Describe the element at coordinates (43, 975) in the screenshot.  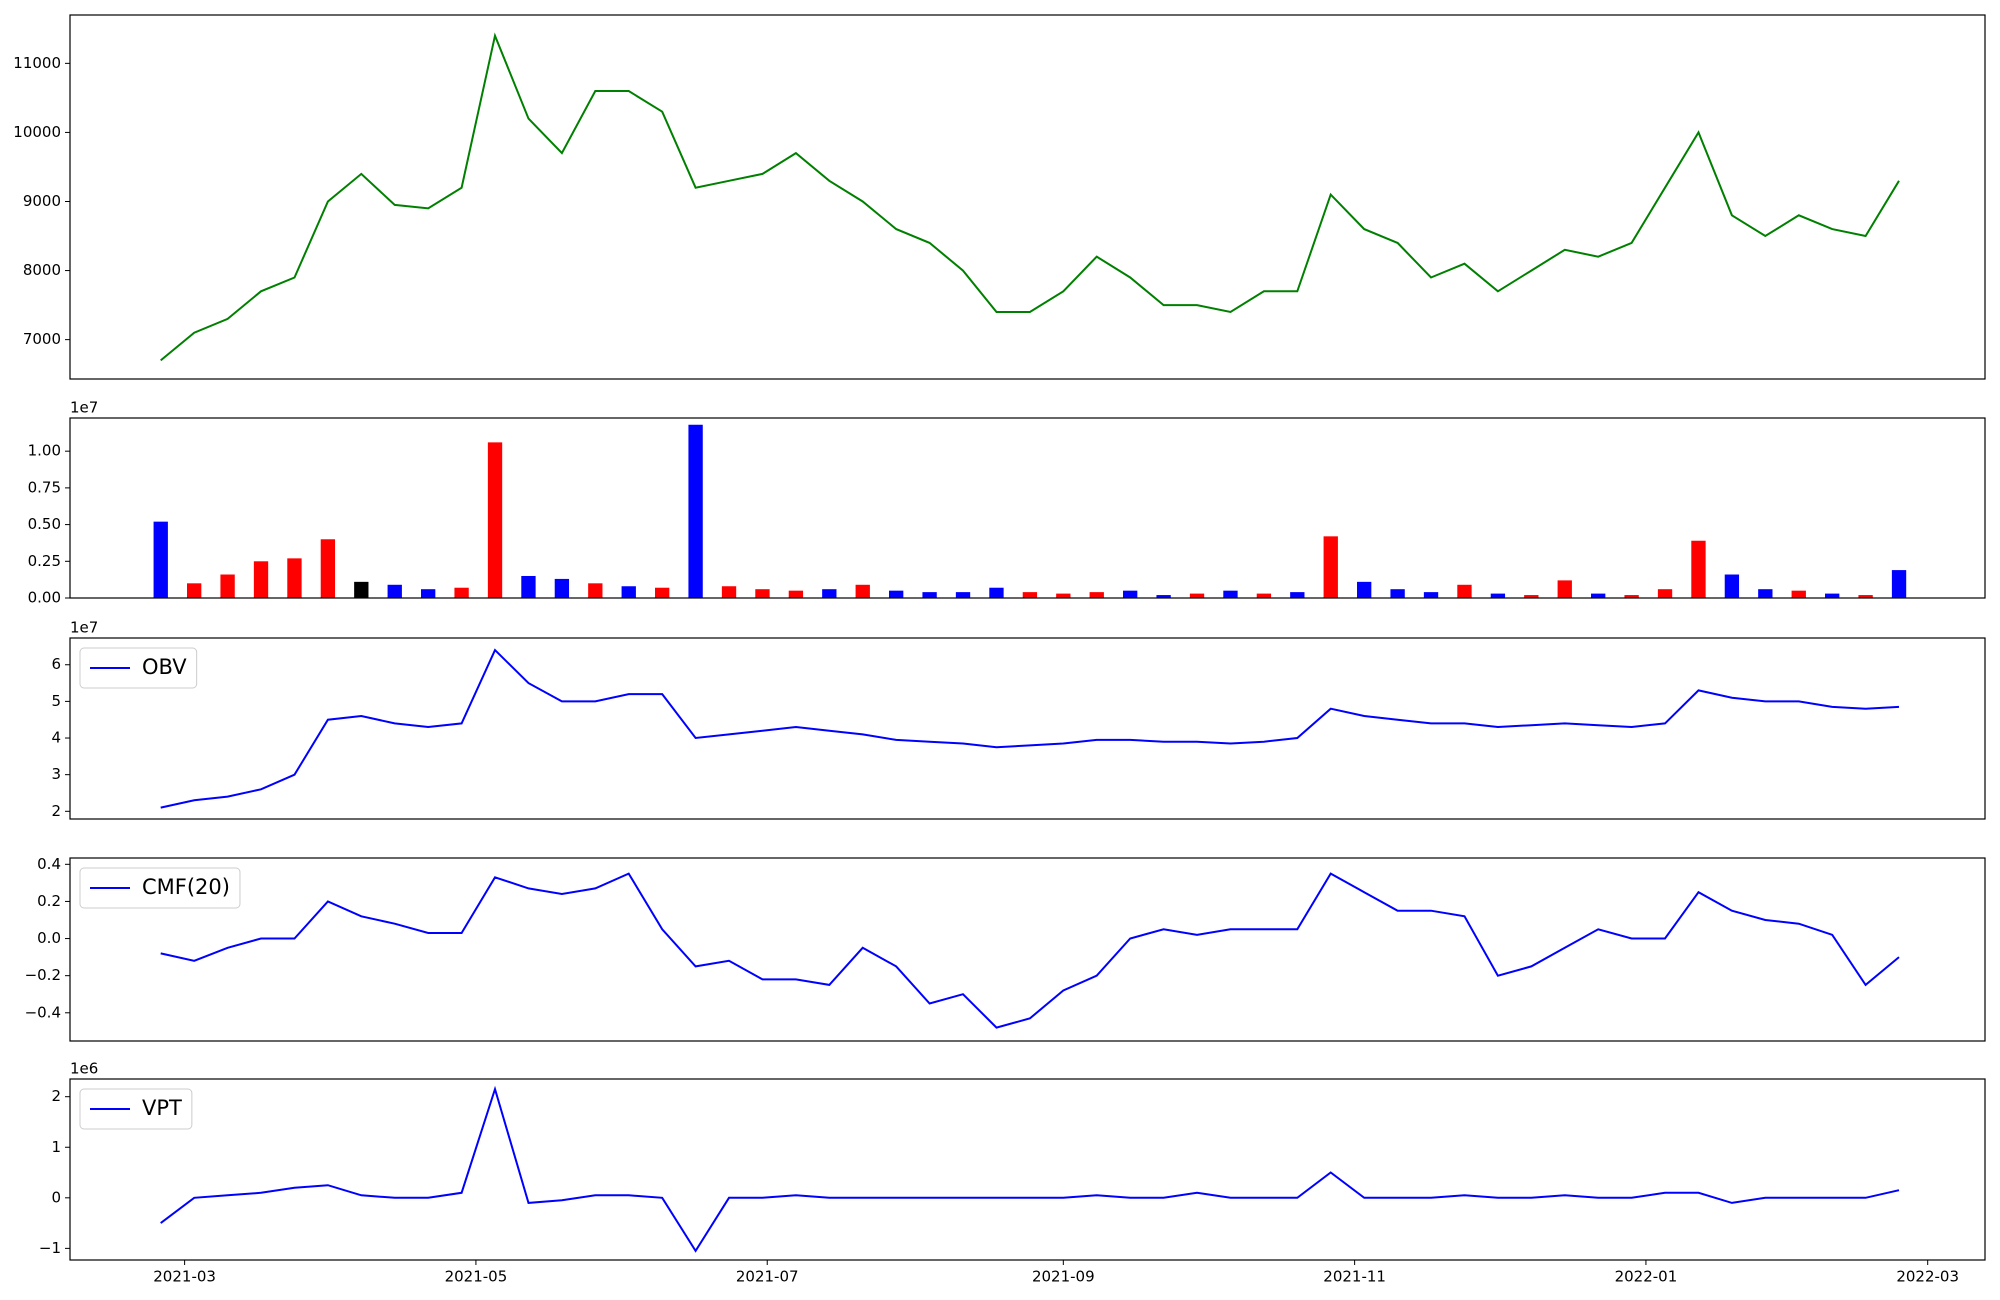
I see `y-tick-label: −0.2` at that location.